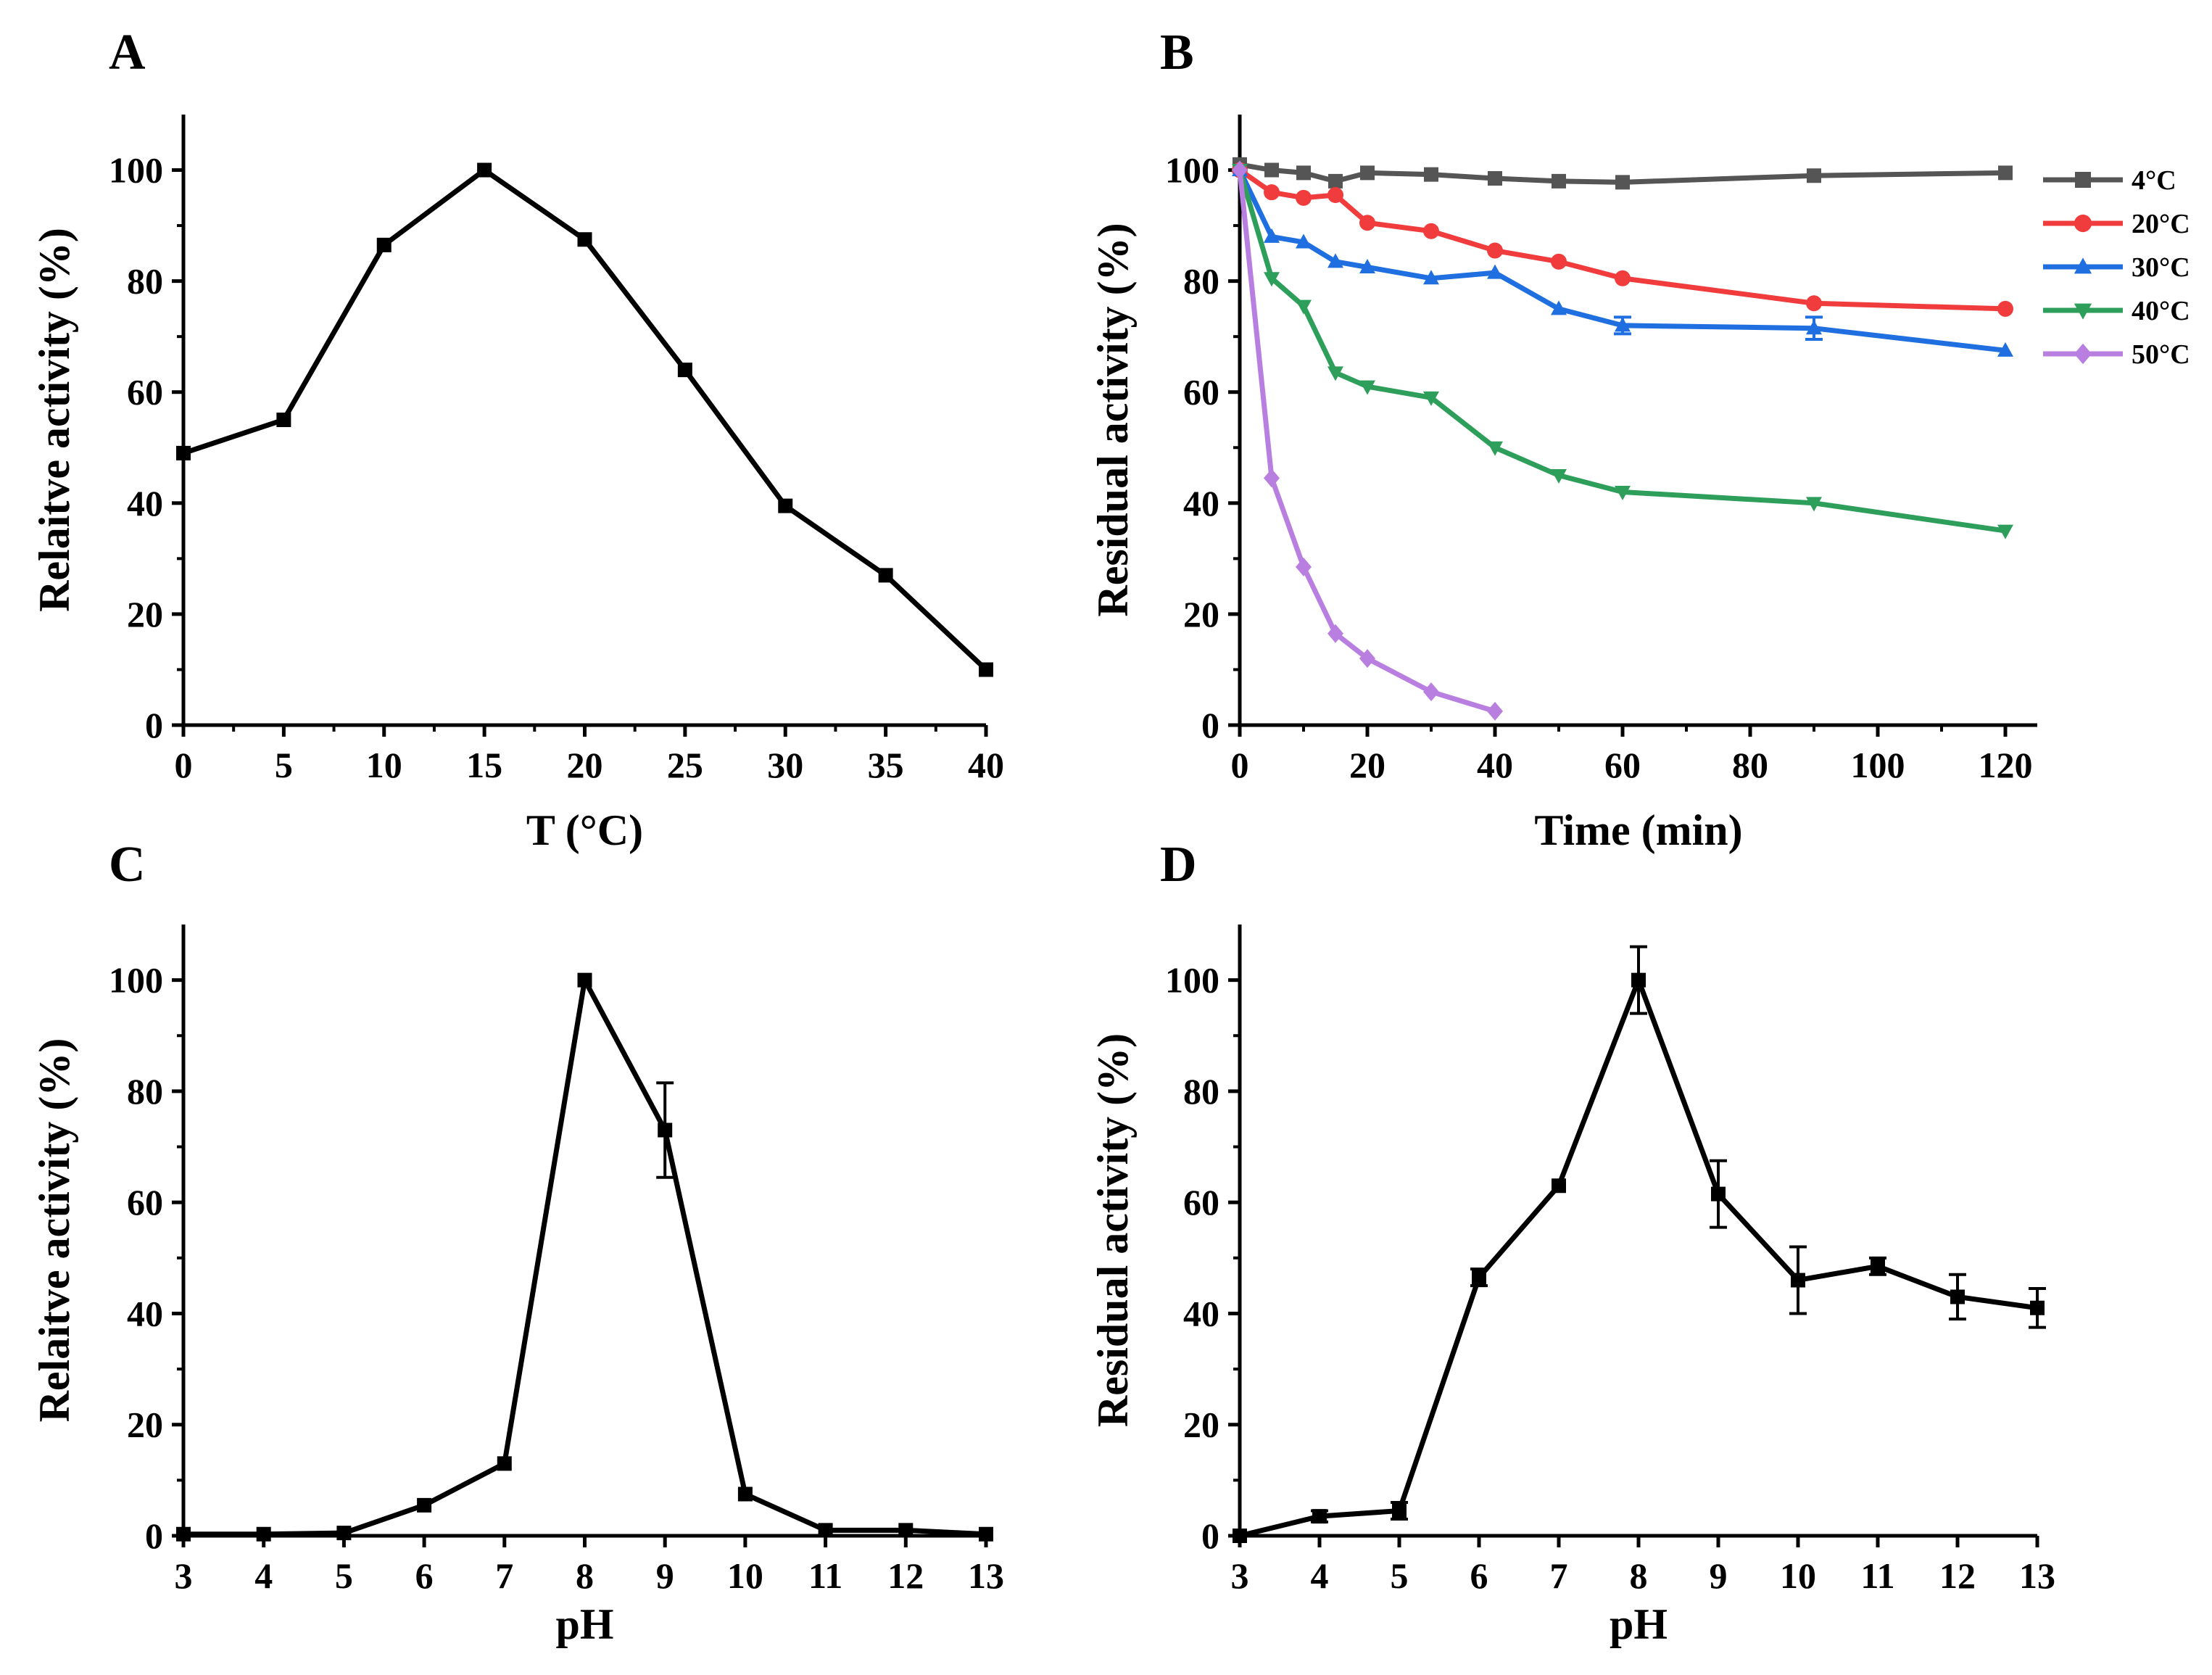 The height and width of the screenshot is (1675, 2212). I want to click on x-tick-label: 10, so click(1798, 1575).